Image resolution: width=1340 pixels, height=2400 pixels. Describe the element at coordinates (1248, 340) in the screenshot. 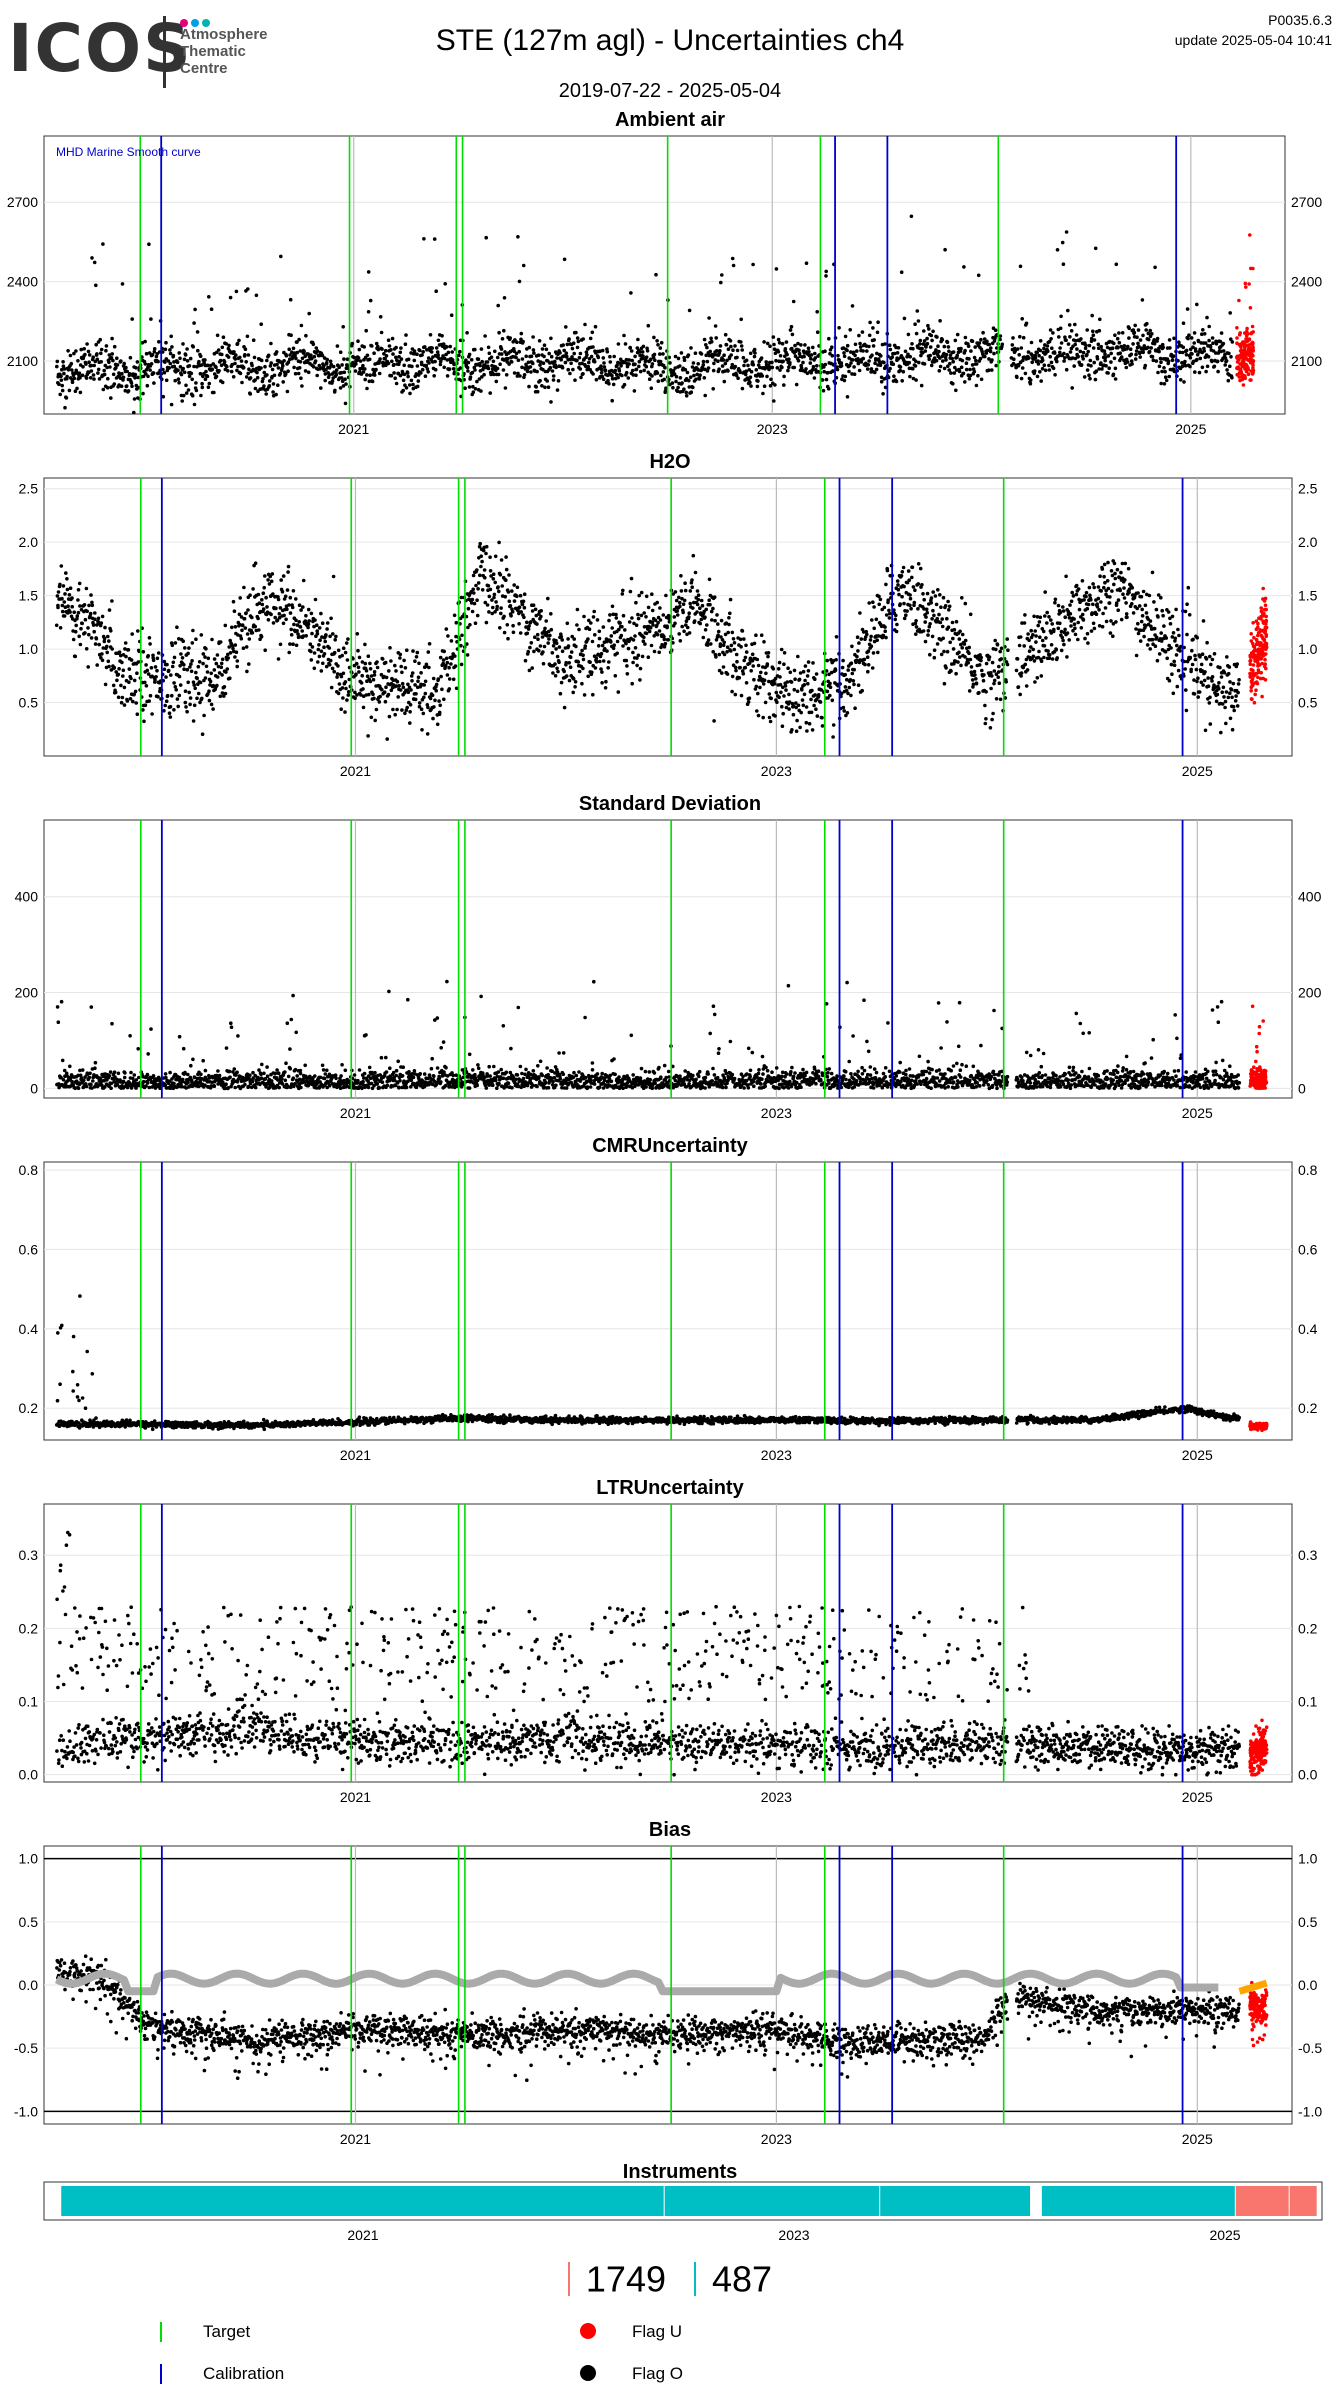

I see `point-flag-u` at that location.